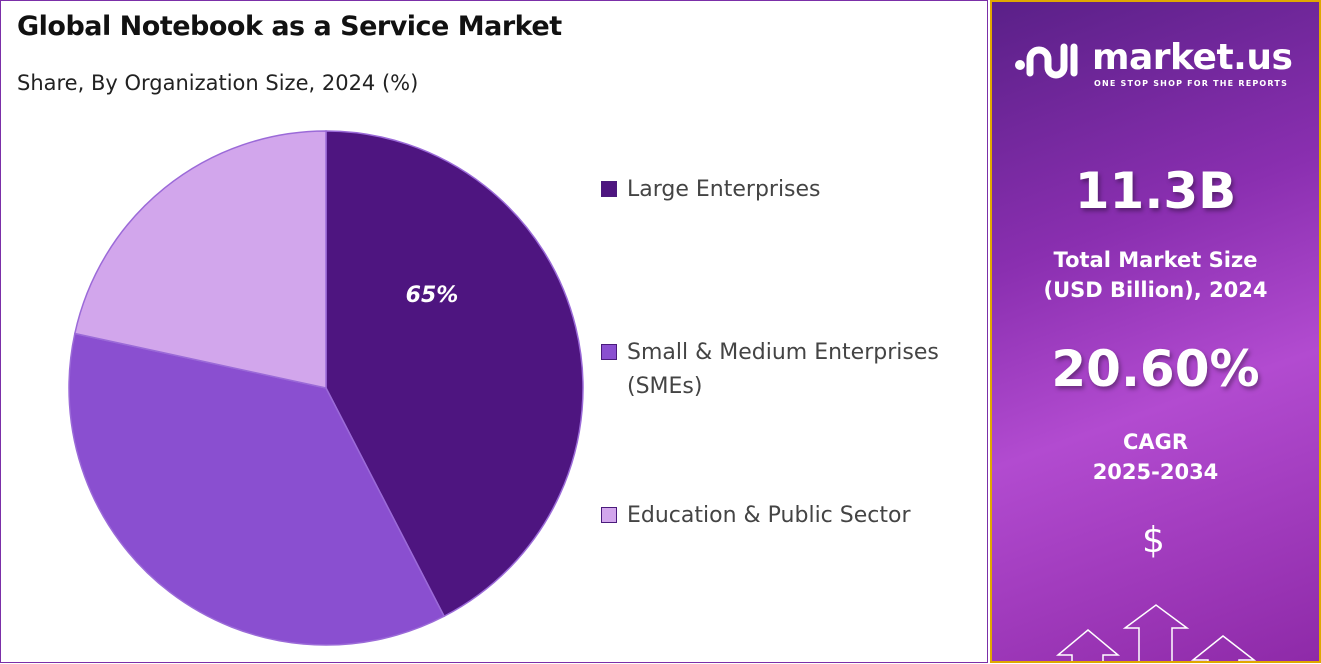 The height and width of the screenshot is (664, 1321). Describe the element at coordinates (1153, 540) in the screenshot. I see `dollar-icon: $` at that location.